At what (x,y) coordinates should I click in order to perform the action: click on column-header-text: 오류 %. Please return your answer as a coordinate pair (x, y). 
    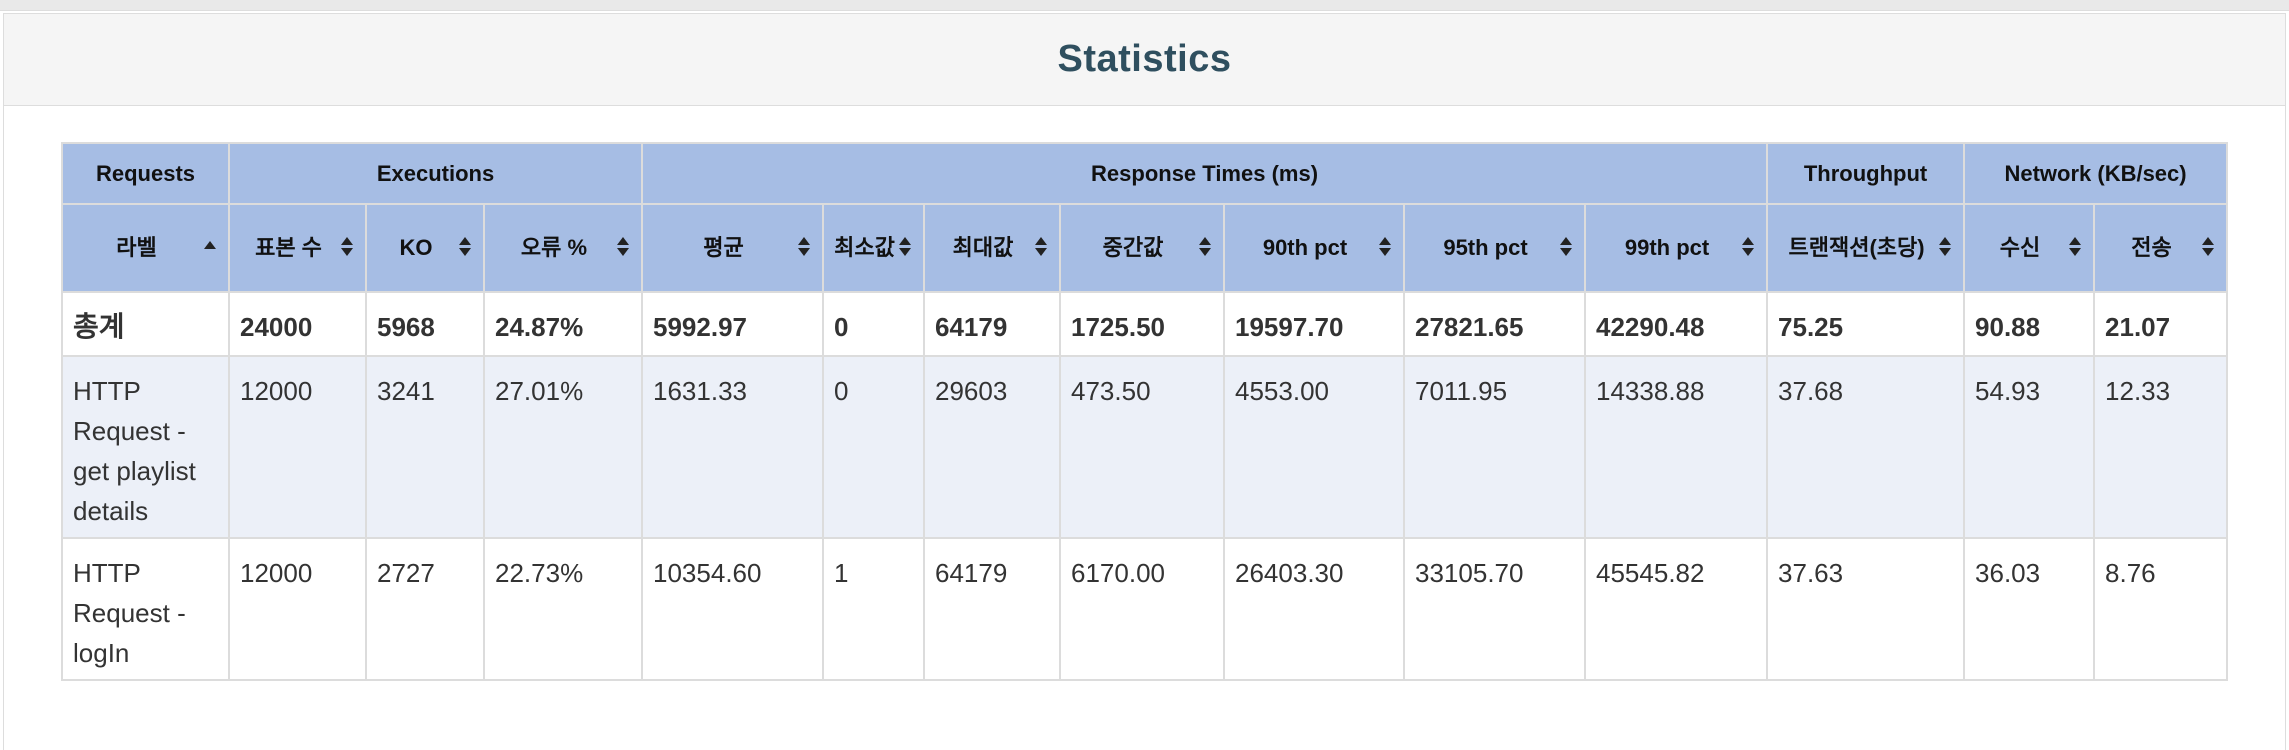
    Looking at the image, I should click on (554, 247).